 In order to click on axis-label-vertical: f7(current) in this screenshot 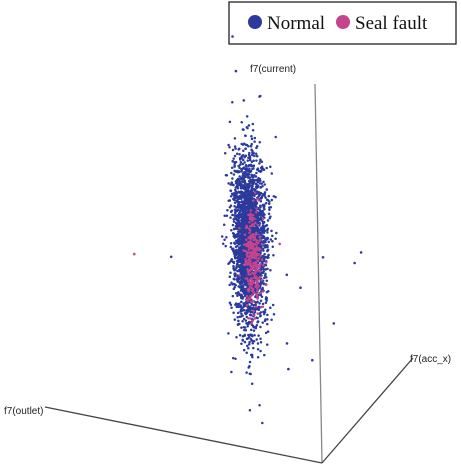, I will do `click(273, 69)`.